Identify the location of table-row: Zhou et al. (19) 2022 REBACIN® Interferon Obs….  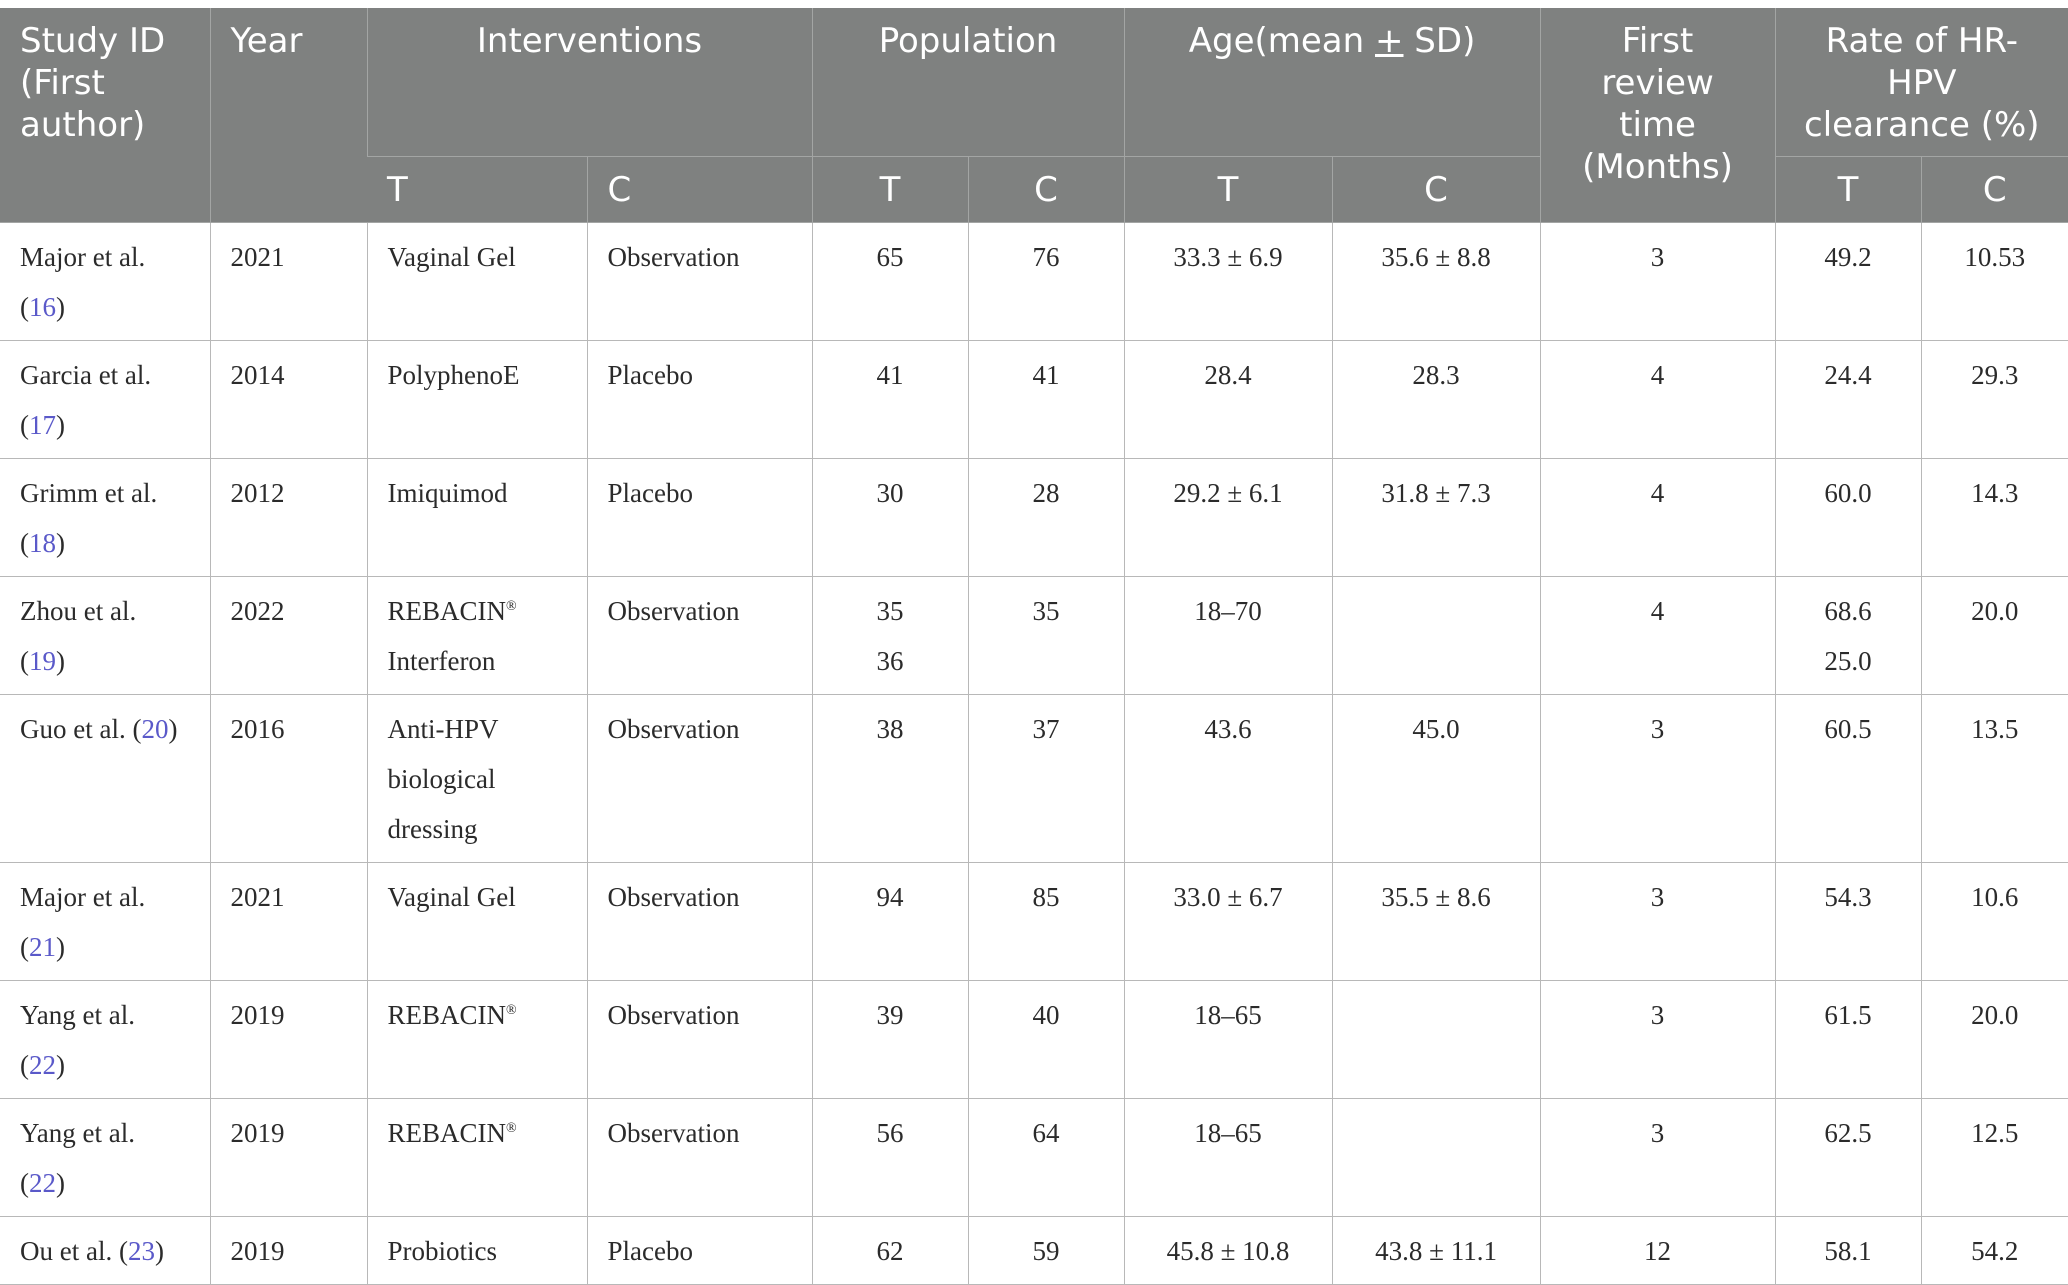
(1034, 635).